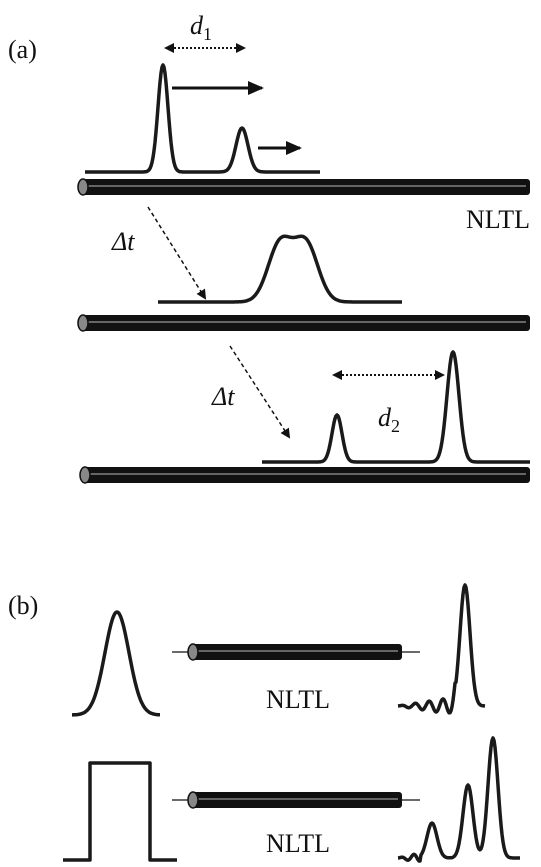 The height and width of the screenshot is (867, 541). What do you see at coordinates (22, 49) in the screenshot?
I see `panel-label: (a)` at bounding box center [22, 49].